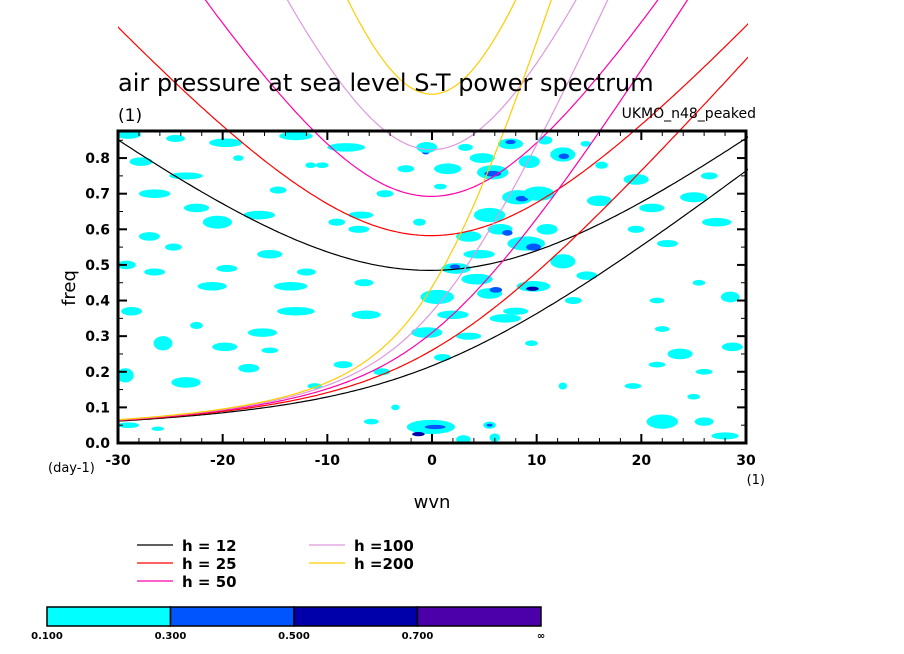 This screenshot has height=654, width=904. I want to click on chart-subtitle-right: UKMO_n48_peaked, so click(689, 114).